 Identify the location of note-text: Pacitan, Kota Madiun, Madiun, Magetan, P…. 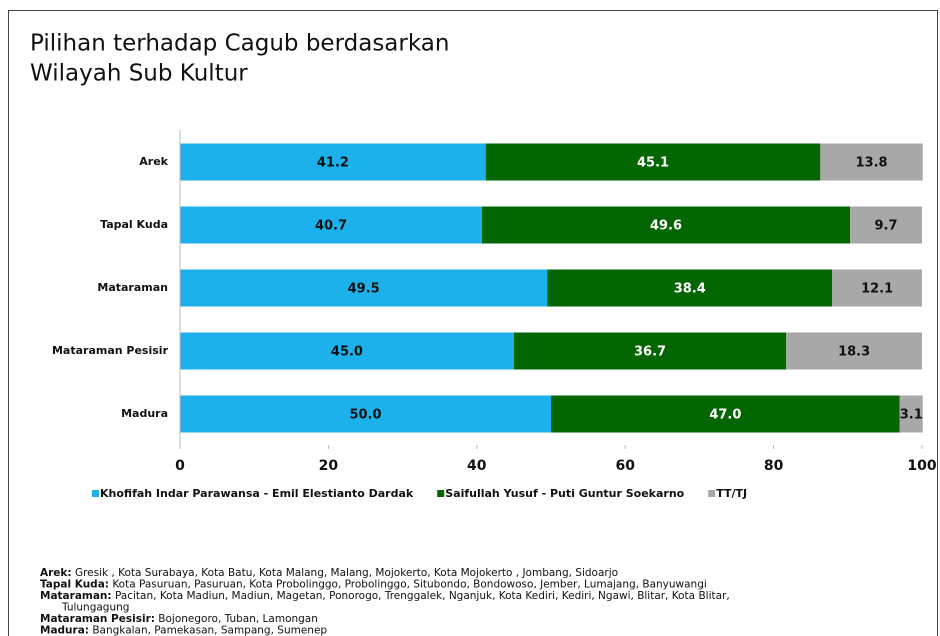
(421, 596).